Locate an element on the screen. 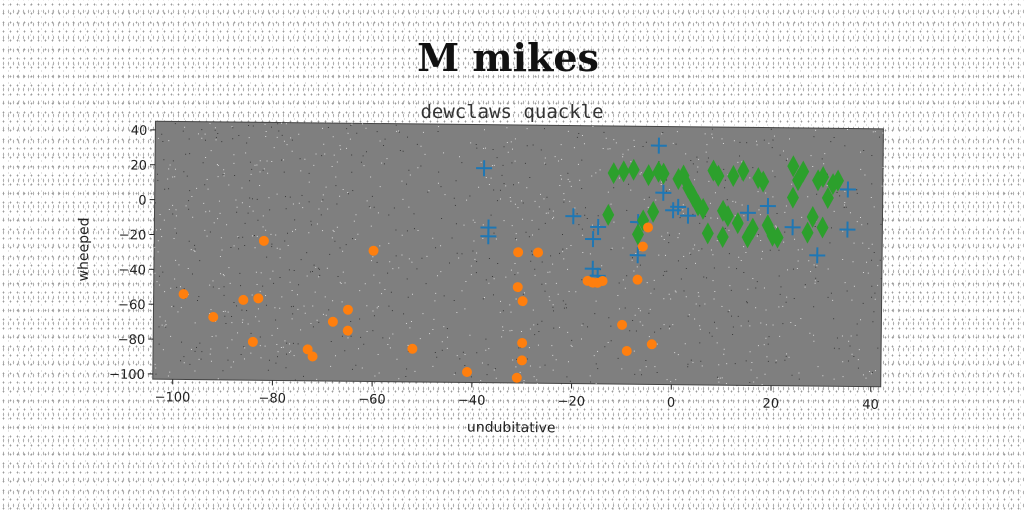  x-tick-label: −60 is located at coordinates (372, 399).